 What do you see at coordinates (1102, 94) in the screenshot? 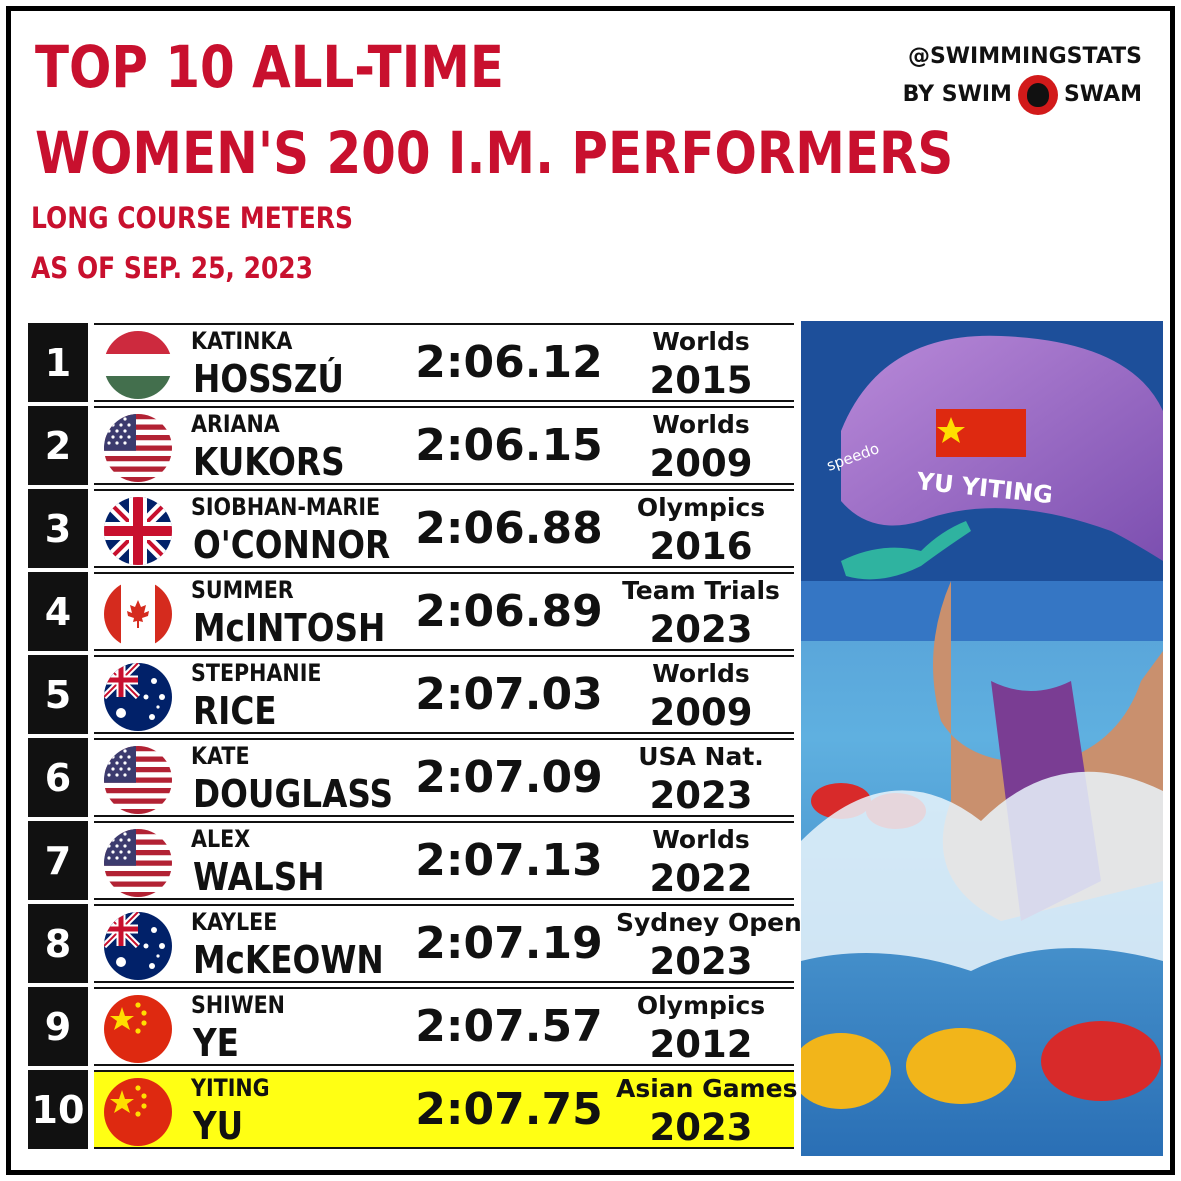
I see `brand-by-2: SWAM` at bounding box center [1102, 94].